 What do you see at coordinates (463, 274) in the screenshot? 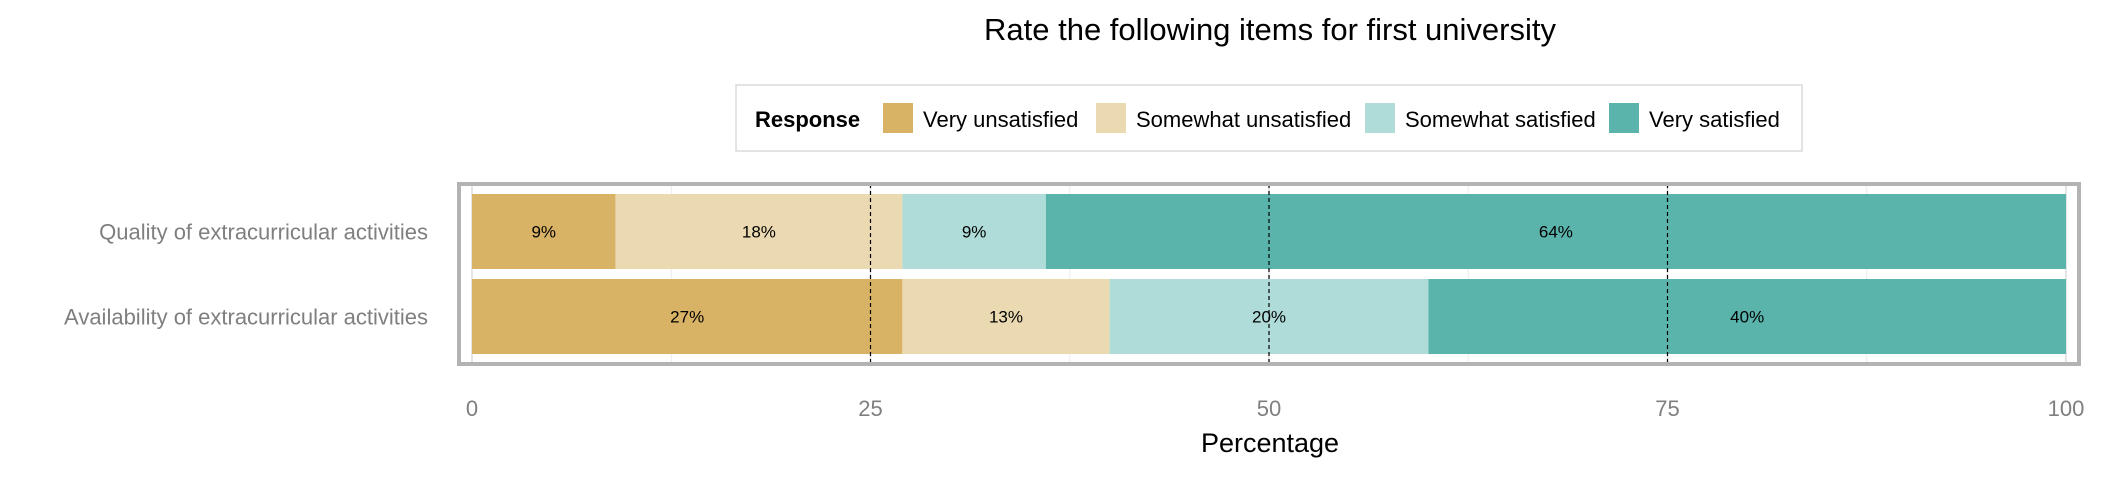
I see `panel-border-left` at bounding box center [463, 274].